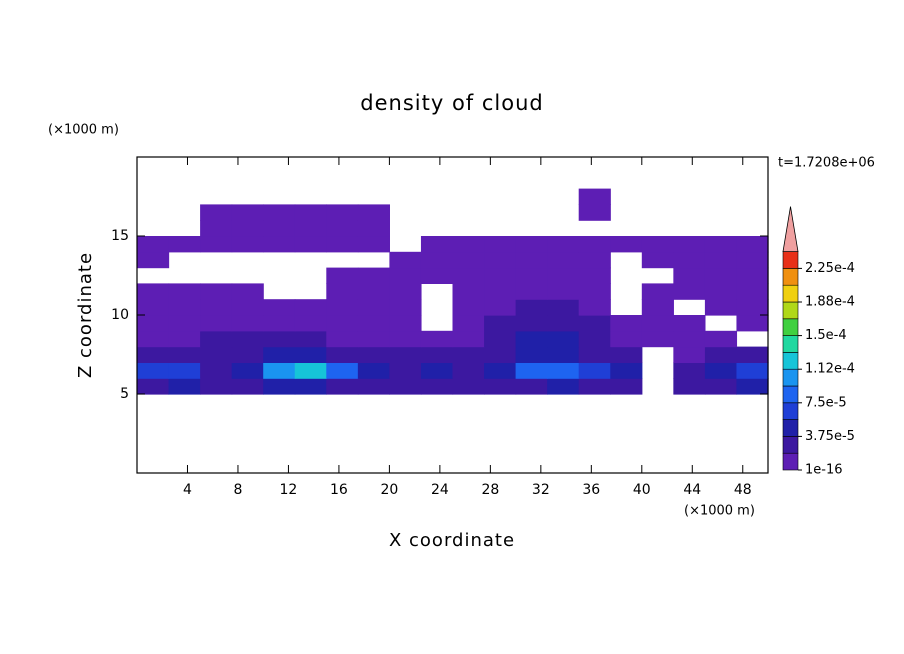  What do you see at coordinates (824, 470) in the screenshot?
I see `colorbar-tick-label: 1e-16` at bounding box center [824, 470].